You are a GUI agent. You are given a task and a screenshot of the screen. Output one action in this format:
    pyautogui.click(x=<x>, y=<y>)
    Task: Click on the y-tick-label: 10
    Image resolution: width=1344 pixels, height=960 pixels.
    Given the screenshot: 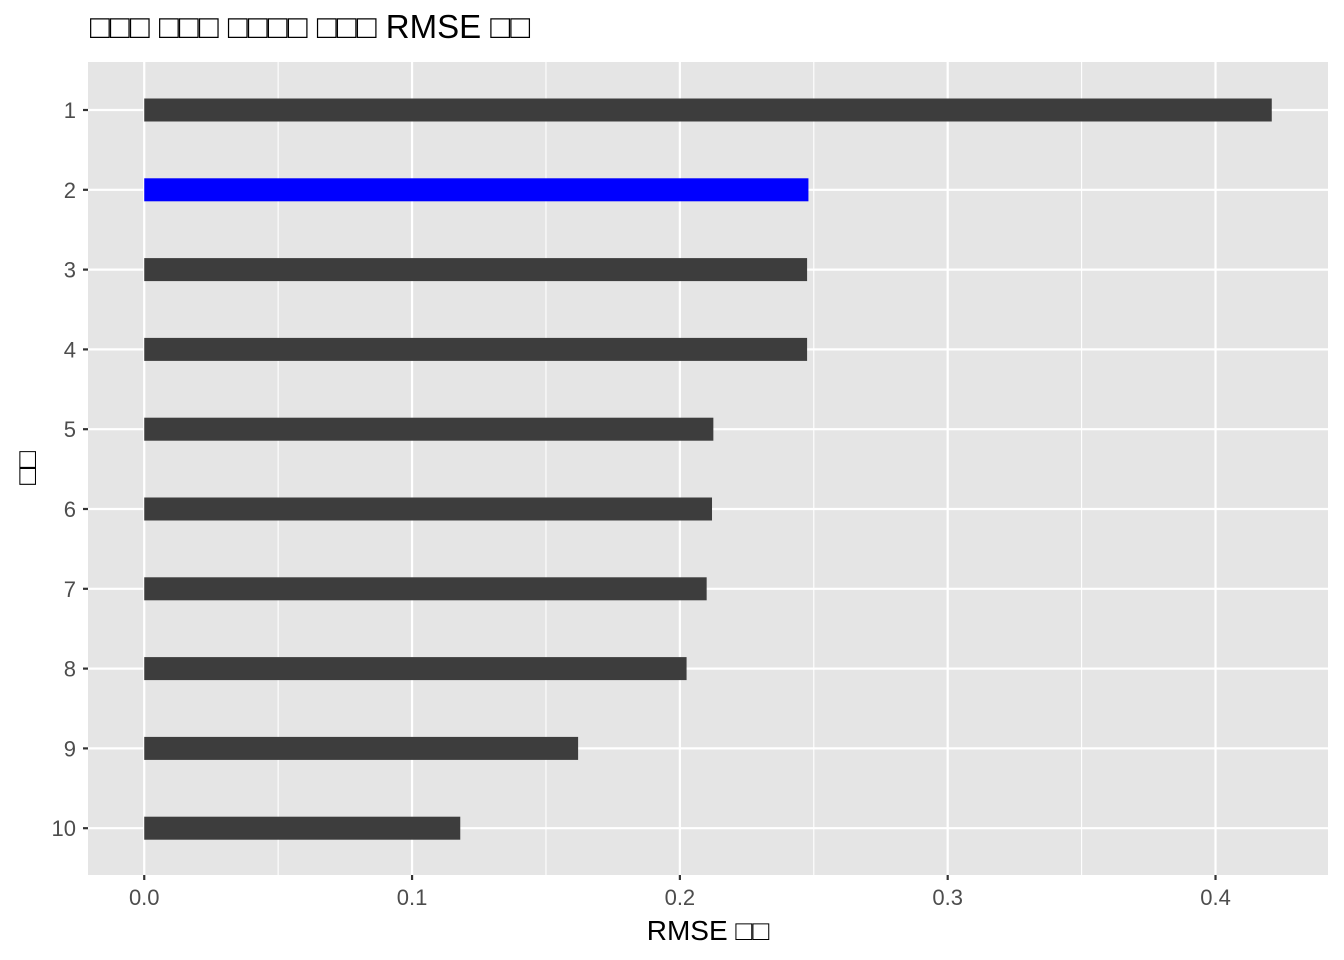 What is the action you would take?
    pyautogui.click(x=64, y=828)
    